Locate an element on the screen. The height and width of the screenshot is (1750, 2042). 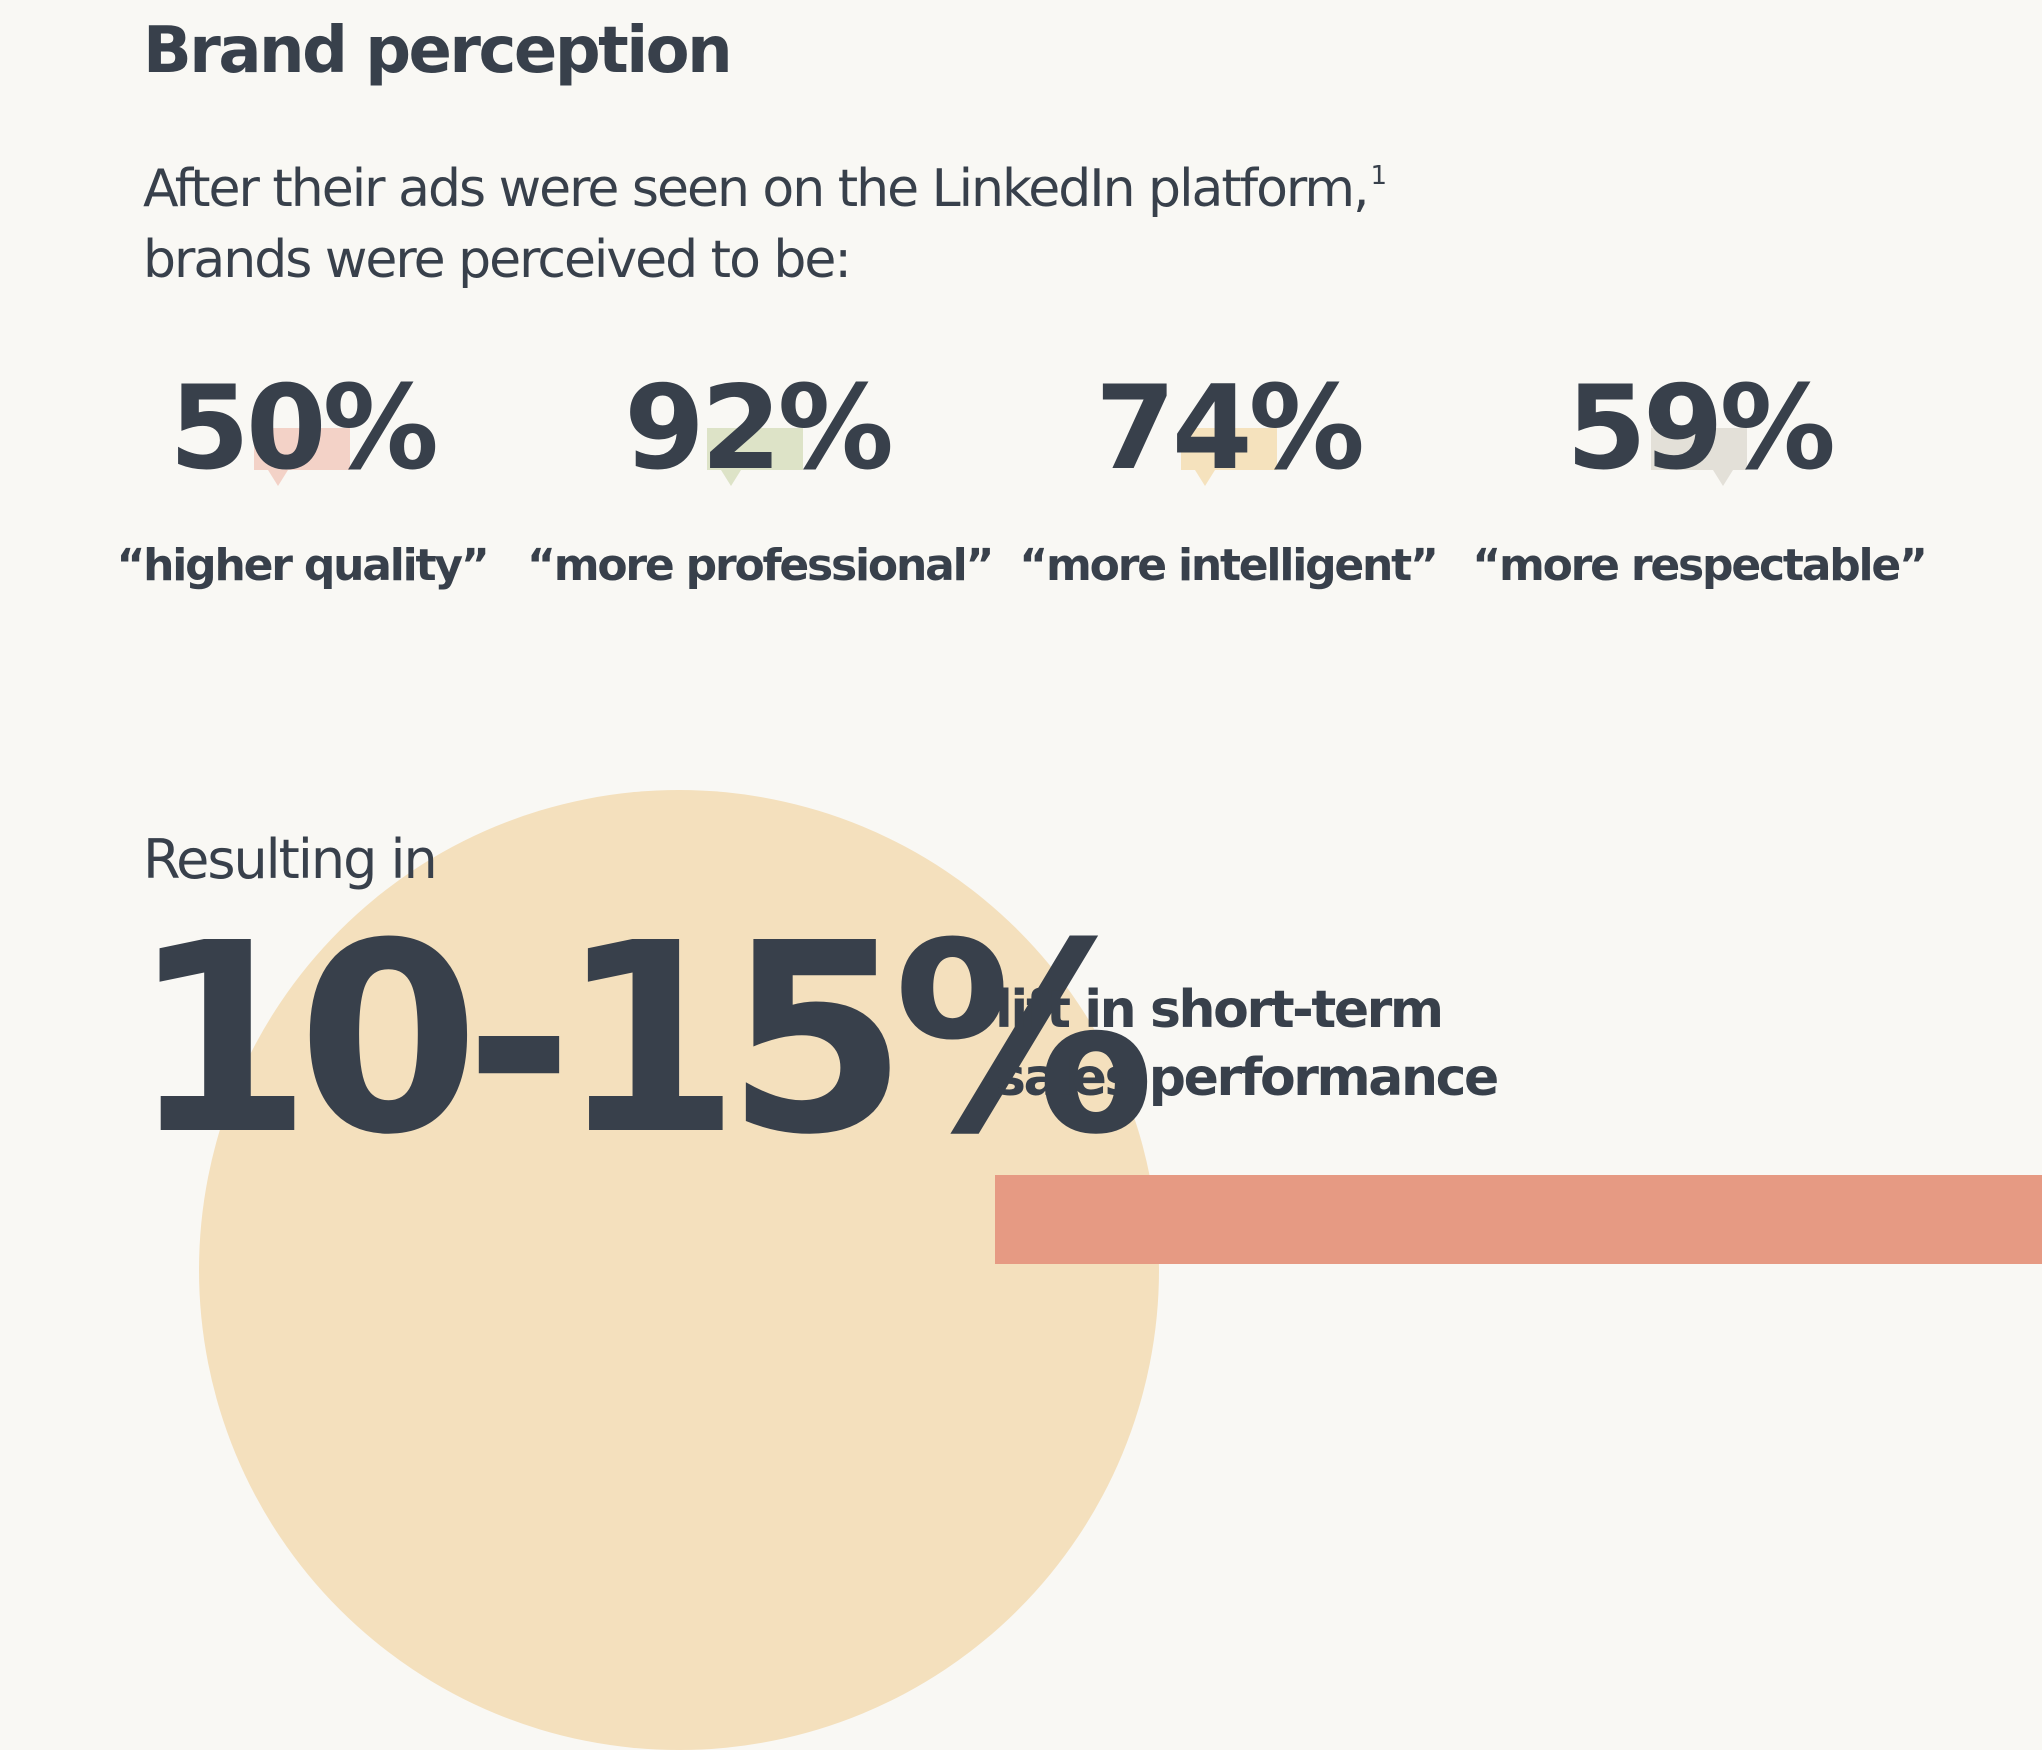
stat-more-professional: 92% “more professional” is located at coordinates (760, 483).